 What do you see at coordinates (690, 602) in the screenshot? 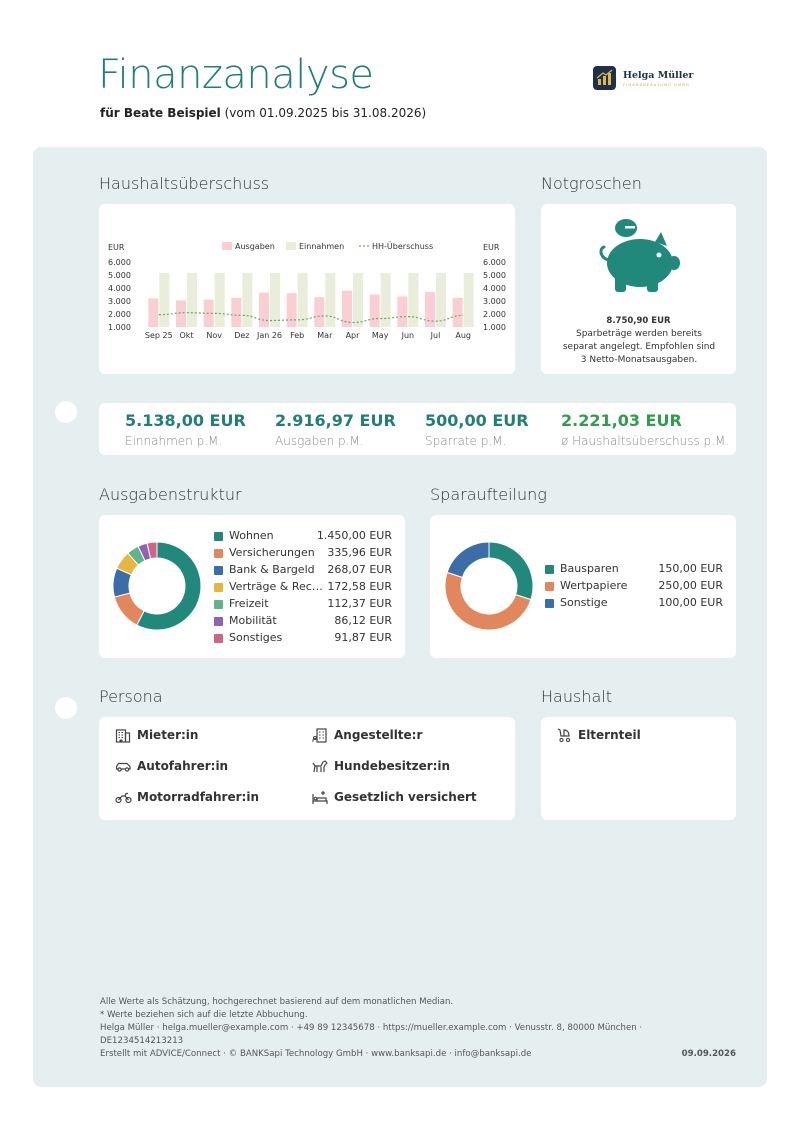
I see `legend-value: 100,00 EUR` at bounding box center [690, 602].